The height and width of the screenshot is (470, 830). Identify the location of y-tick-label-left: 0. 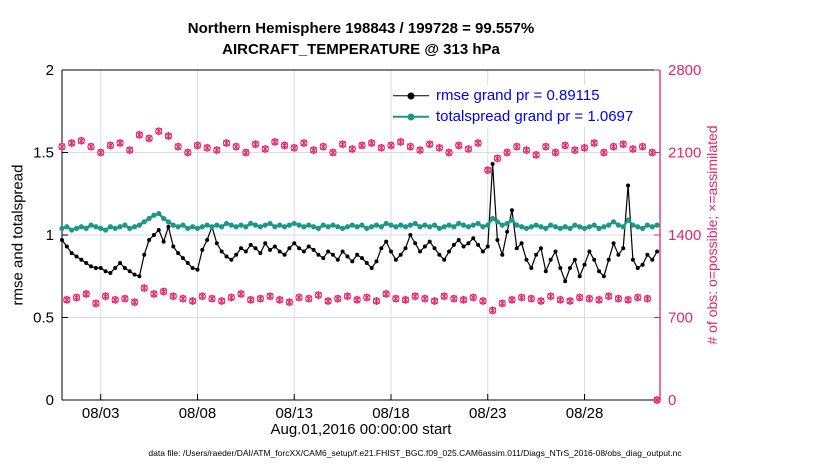
(50, 400).